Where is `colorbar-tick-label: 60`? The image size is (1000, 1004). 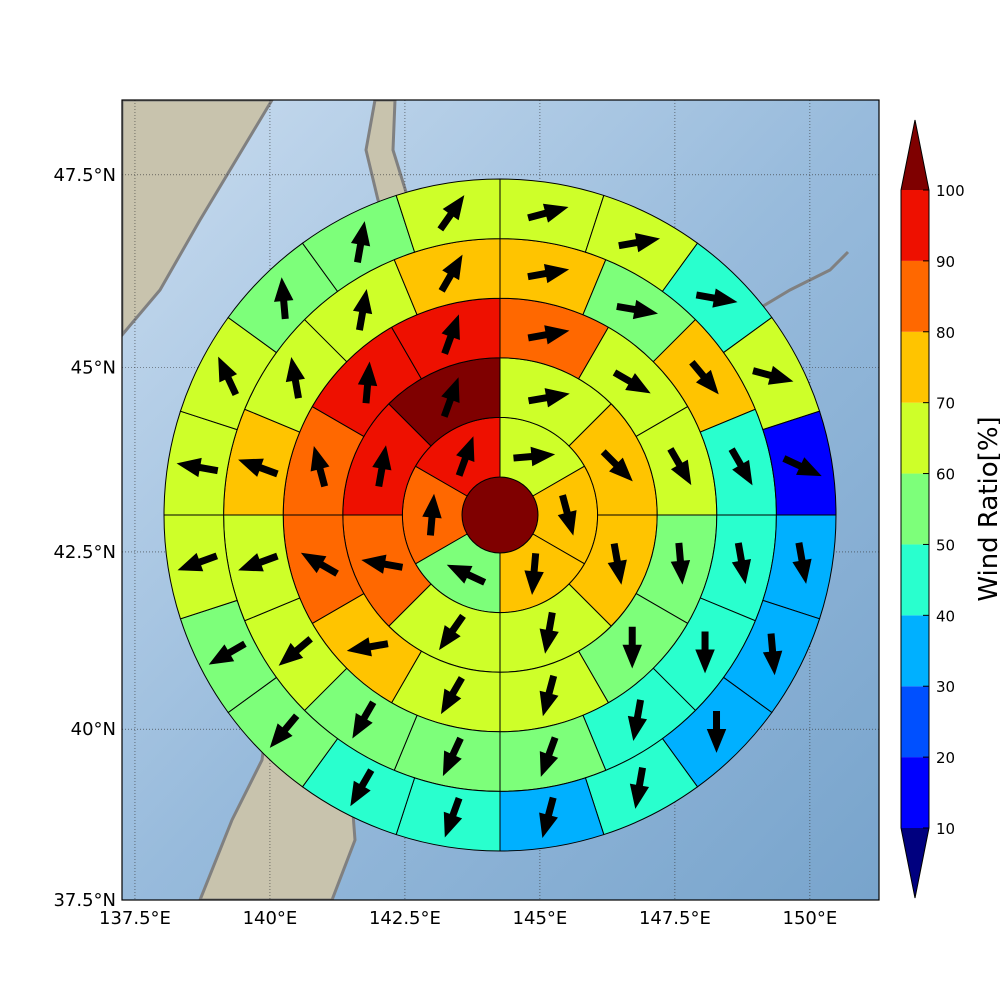 colorbar-tick-label: 60 is located at coordinates (945, 475).